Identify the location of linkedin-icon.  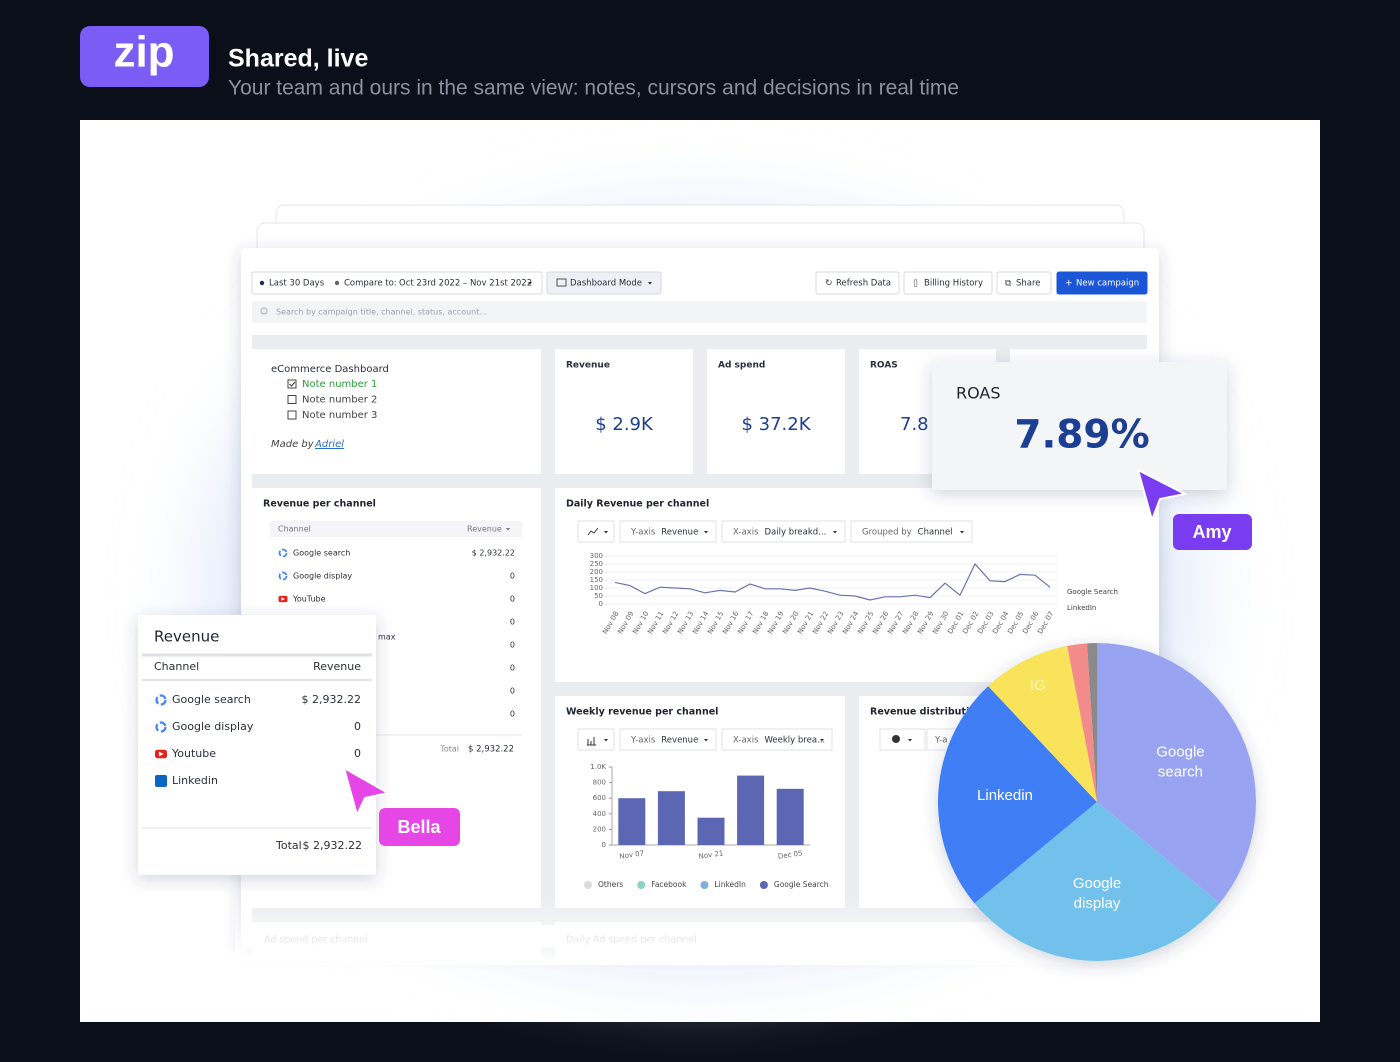
(161, 781).